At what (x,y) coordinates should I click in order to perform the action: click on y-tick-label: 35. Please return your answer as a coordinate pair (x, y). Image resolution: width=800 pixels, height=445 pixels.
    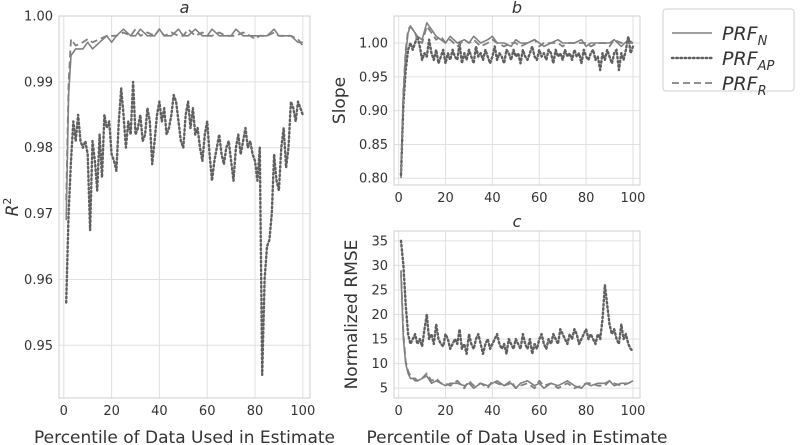
    Looking at the image, I should click on (379, 241).